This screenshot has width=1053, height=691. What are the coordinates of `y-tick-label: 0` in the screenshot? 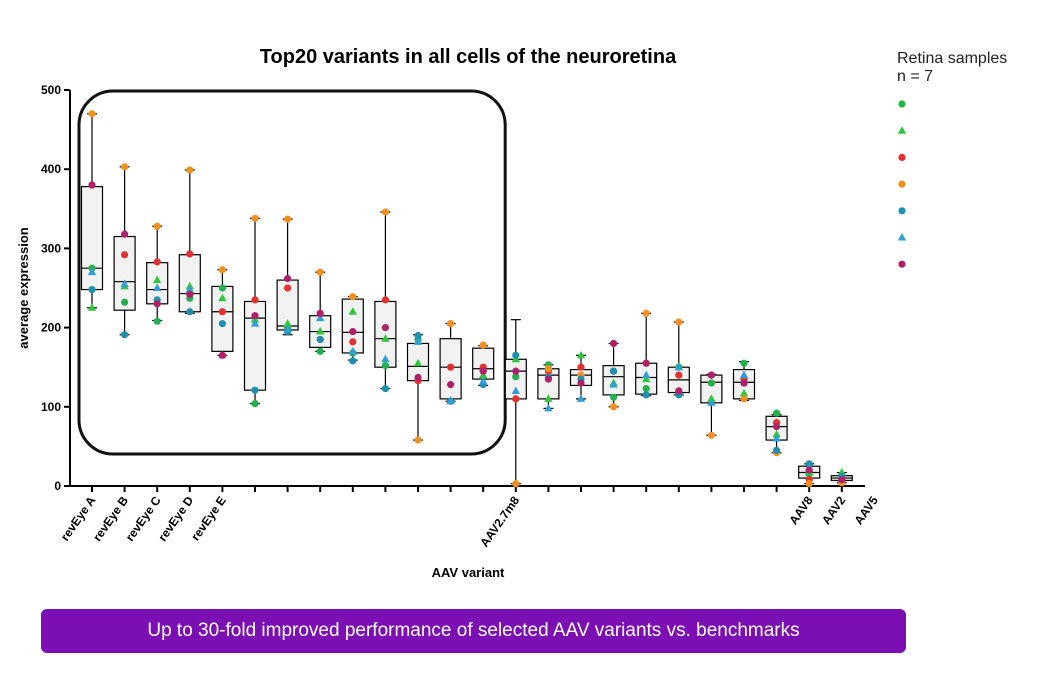 It's located at (57, 486).